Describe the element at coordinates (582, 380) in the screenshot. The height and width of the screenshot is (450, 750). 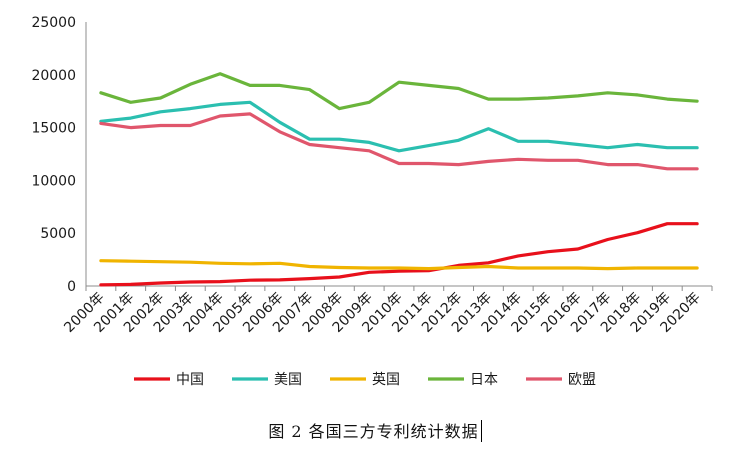
I see `legend-label-4: 欧盟` at that location.